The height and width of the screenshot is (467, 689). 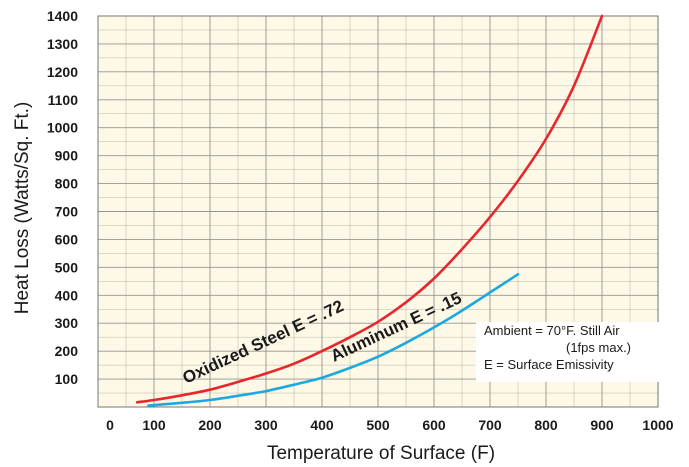 What do you see at coordinates (62, 128) in the screenshot?
I see `y-tick-label: 1000` at bounding box center [62, 128].